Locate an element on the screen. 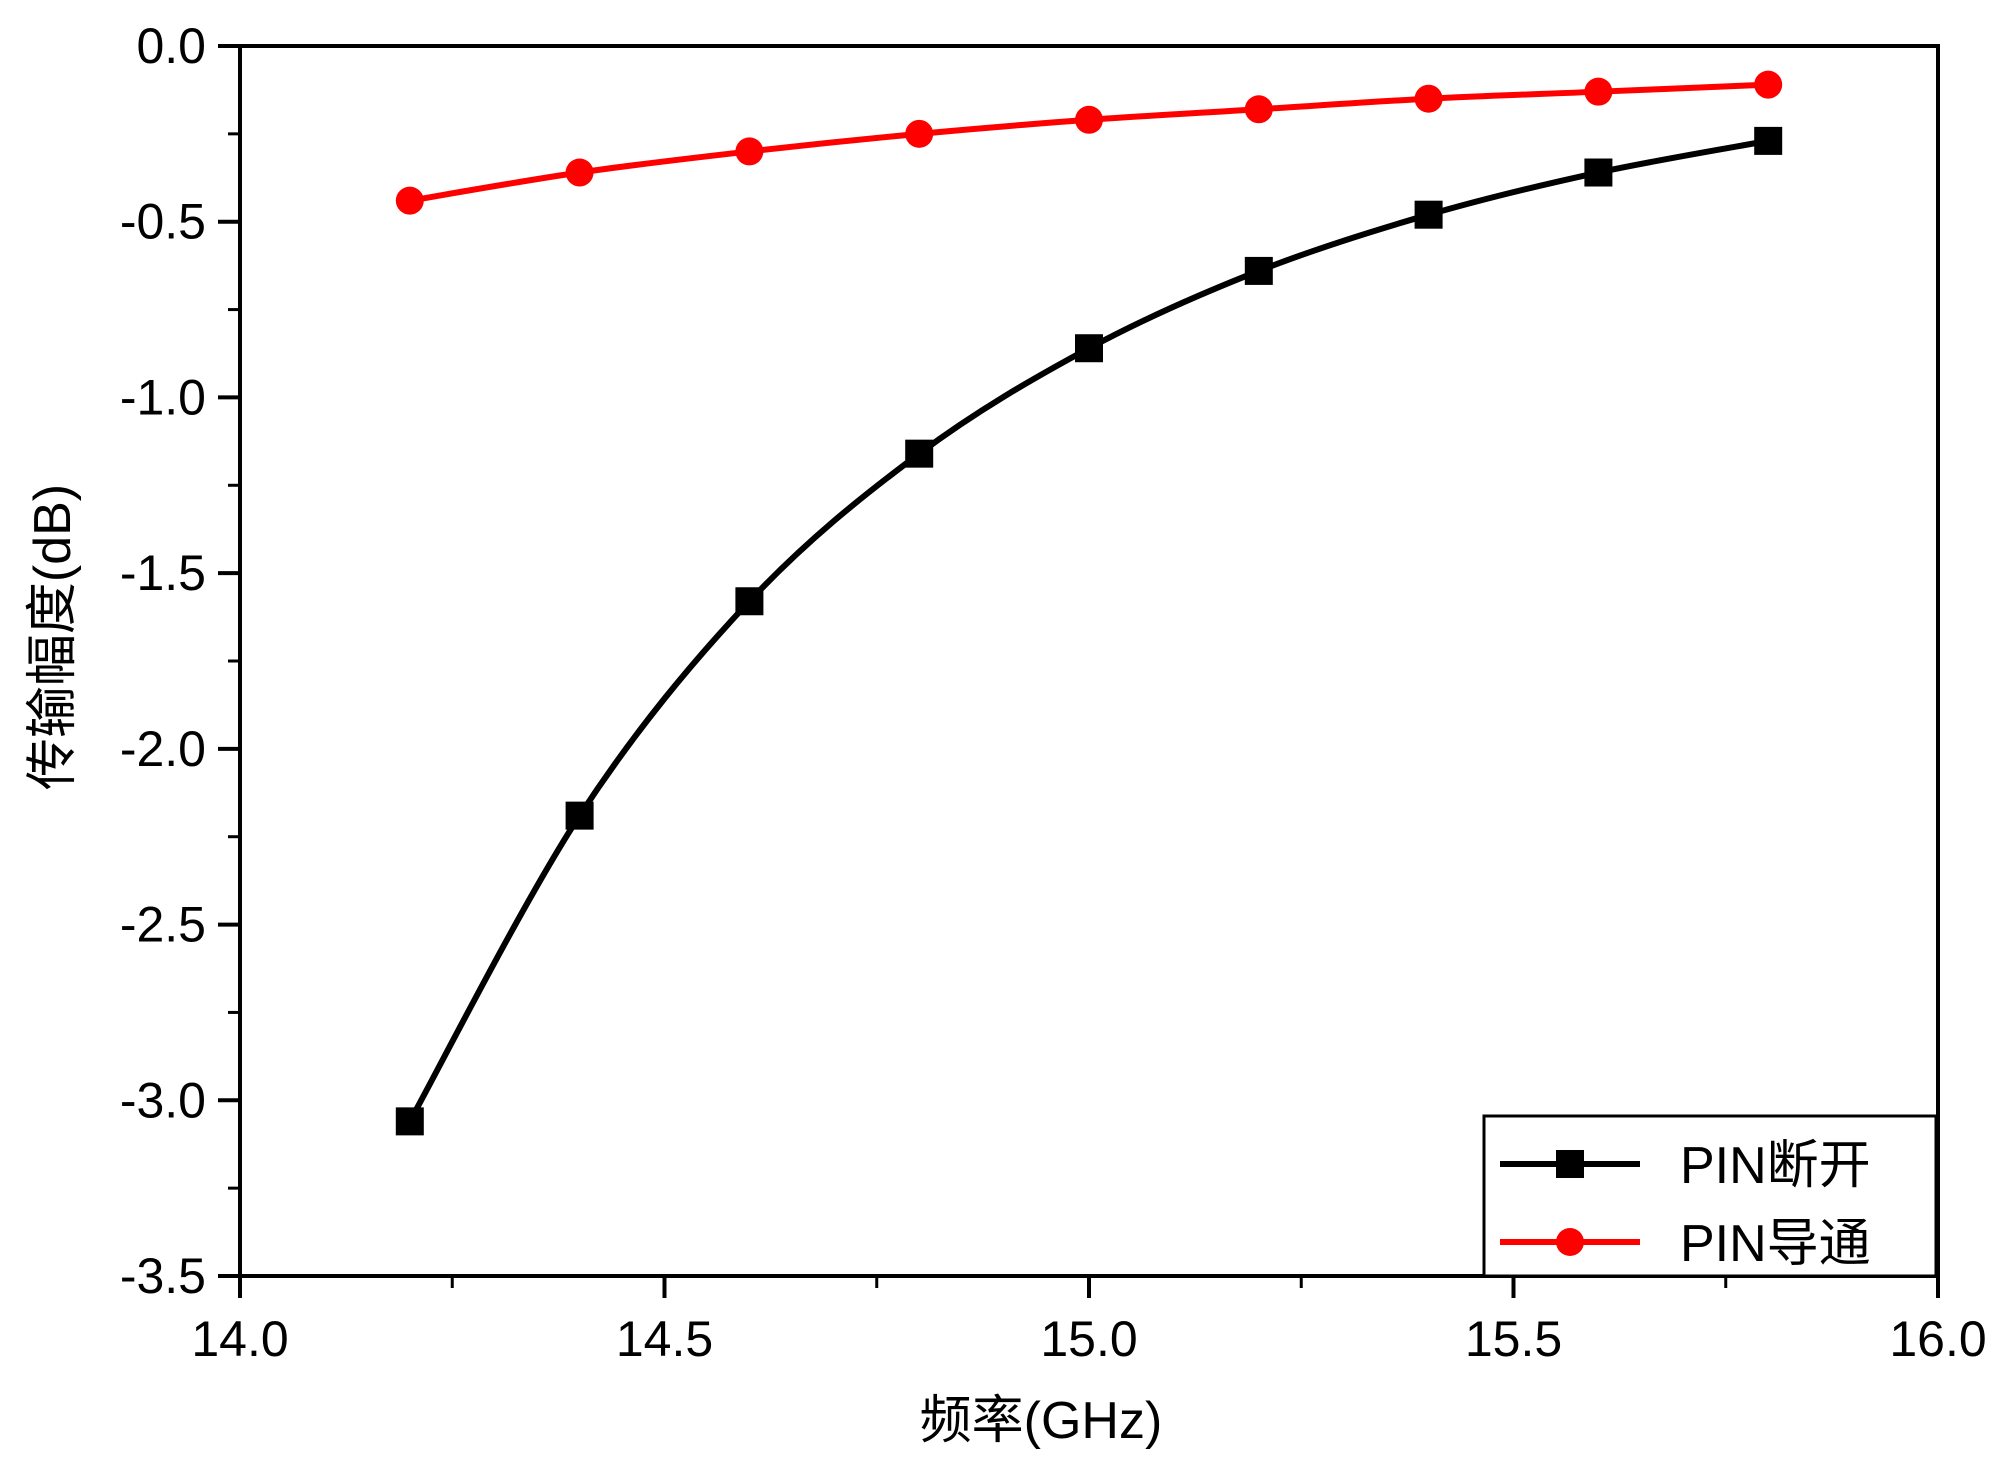 The height and width of the screenshot is (1458, 2000). x-tick-label: 14.0 is located at coordinates (239, 1339).